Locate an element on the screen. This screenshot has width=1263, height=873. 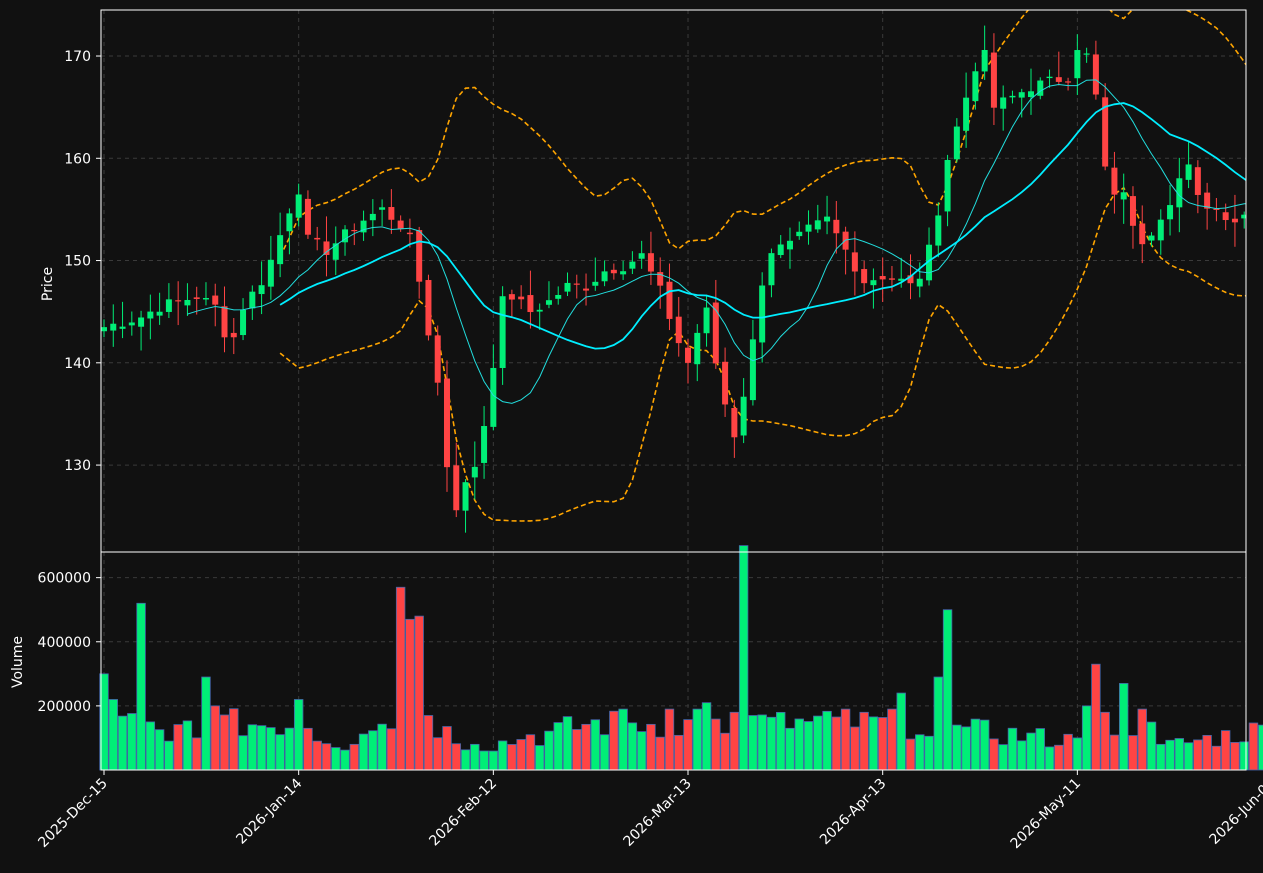
volume-ytick-label: 600000 is located at coordinates (64, 579).